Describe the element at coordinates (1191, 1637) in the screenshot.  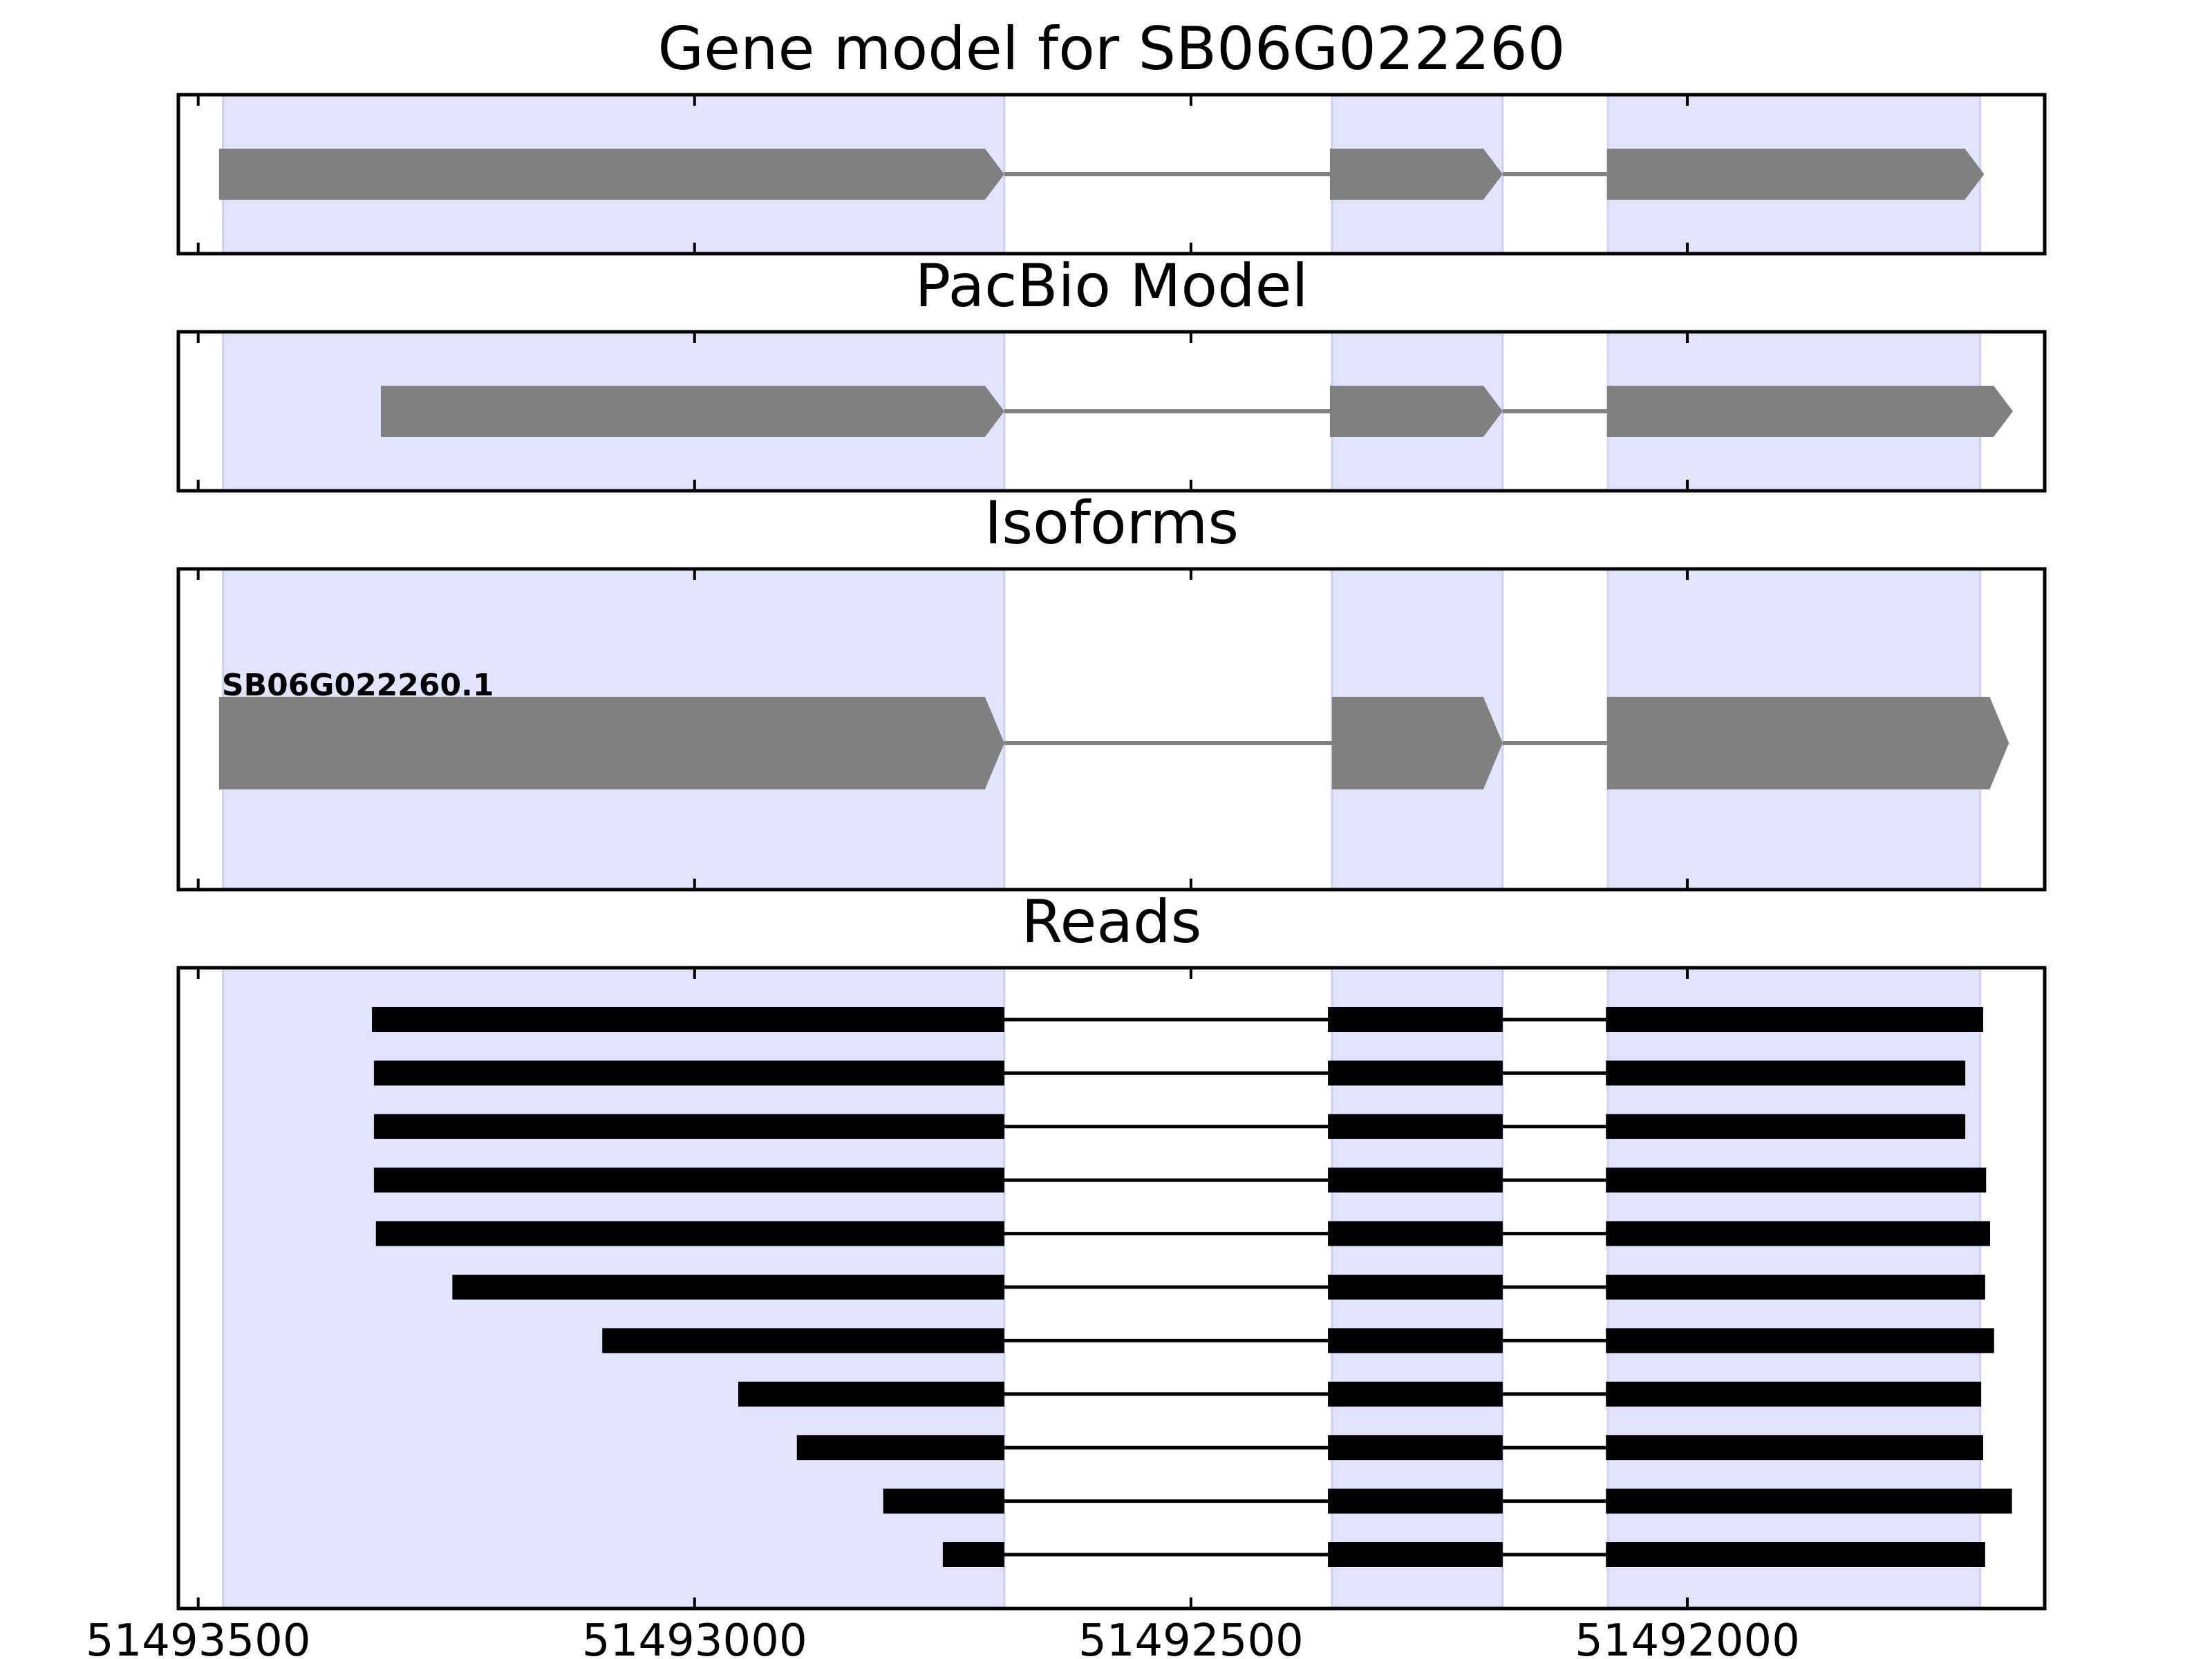
I see `x-tick-label: 51492500` at that location.